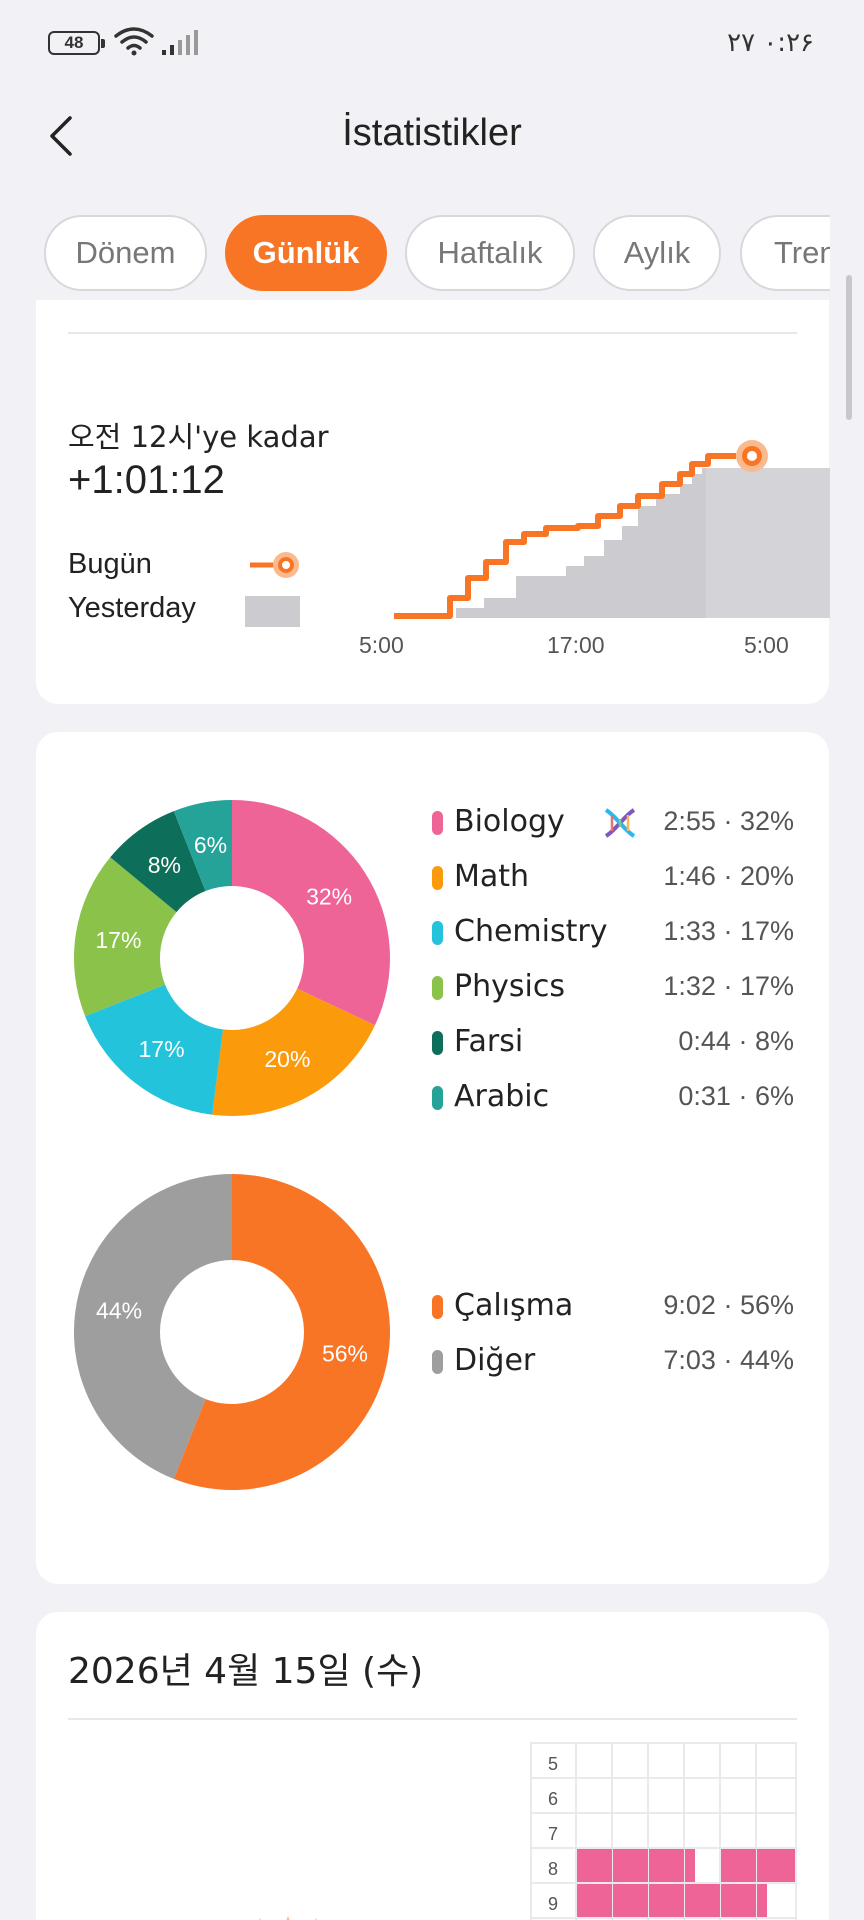 The image size is (864, 1920). Describe the element at coordinates (119, 1310) in the screenshot. I see `activity-slice-label-1: 44%` at that location.